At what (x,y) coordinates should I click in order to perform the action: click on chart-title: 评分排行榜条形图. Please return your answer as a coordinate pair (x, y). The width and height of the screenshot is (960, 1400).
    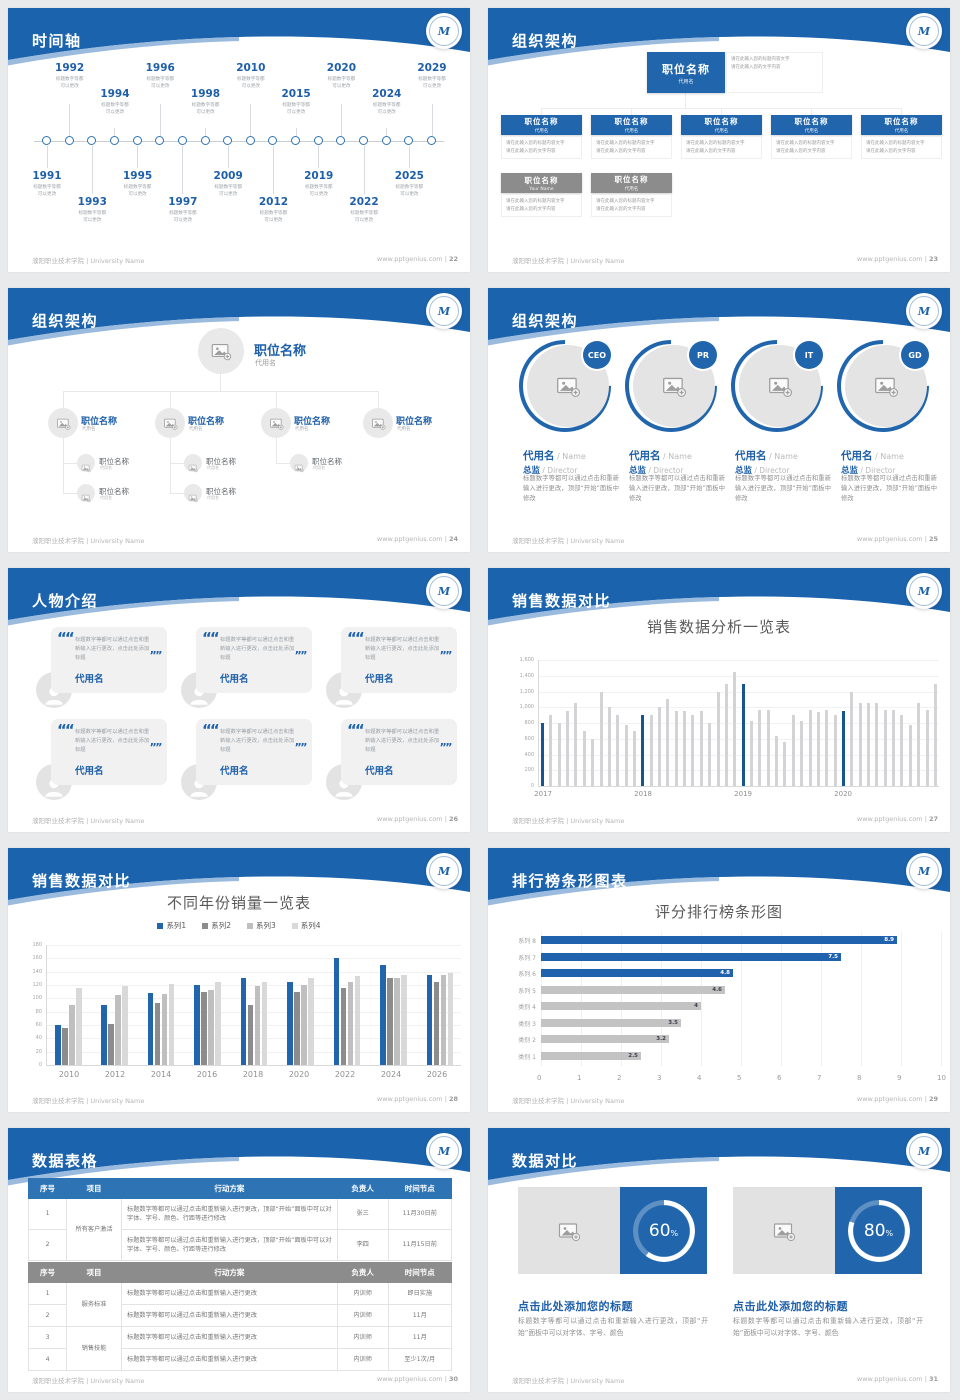
    Looking at the image, I should click on (718, 912).